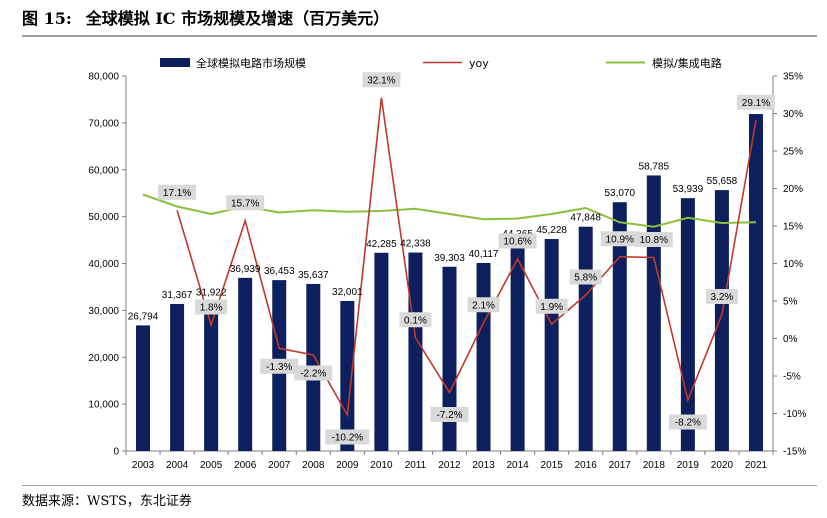 The width and height of the screenshot is (827, 518). Describe the element at coordinates (517, 465) in the screenshot. I see `x-tick-label: 2014` at that location.